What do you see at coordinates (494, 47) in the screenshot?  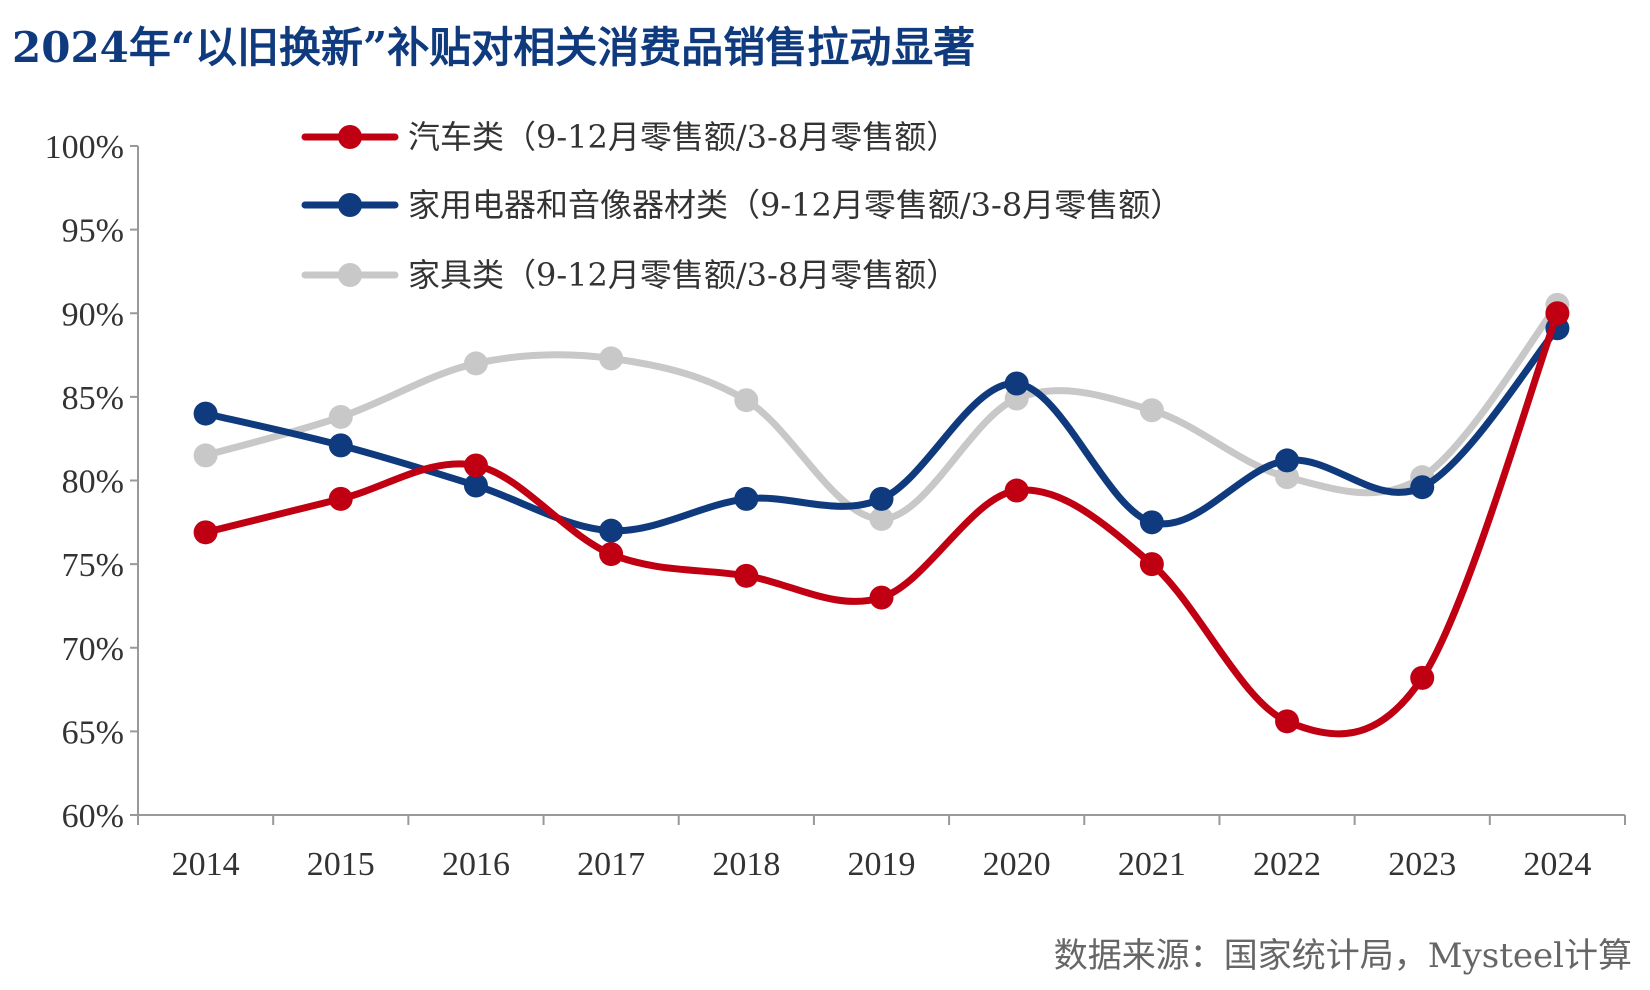 I see `chart-title: 2024年“以旧换新”补贴对相关消费品销售拉动显著` at bounding box center [494, 47].